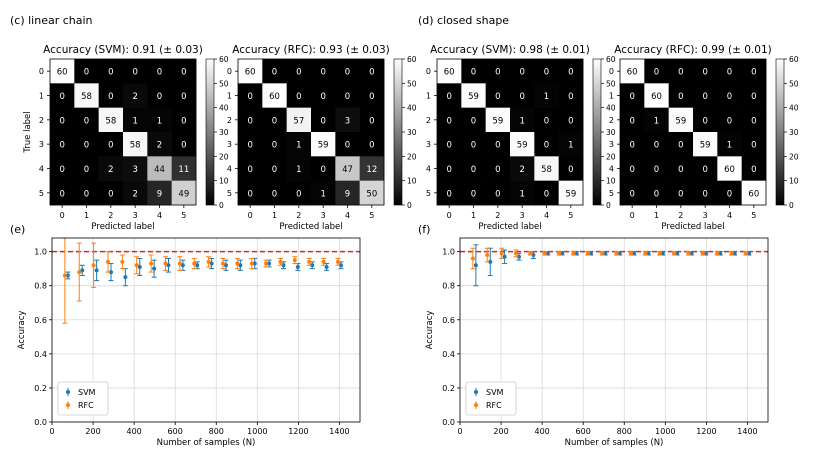 The height and width of the screenshot is (467, 830). Describe the element at coordinates (62, 215) in the screenshot. I see `x-tick-label: 0` at that location.